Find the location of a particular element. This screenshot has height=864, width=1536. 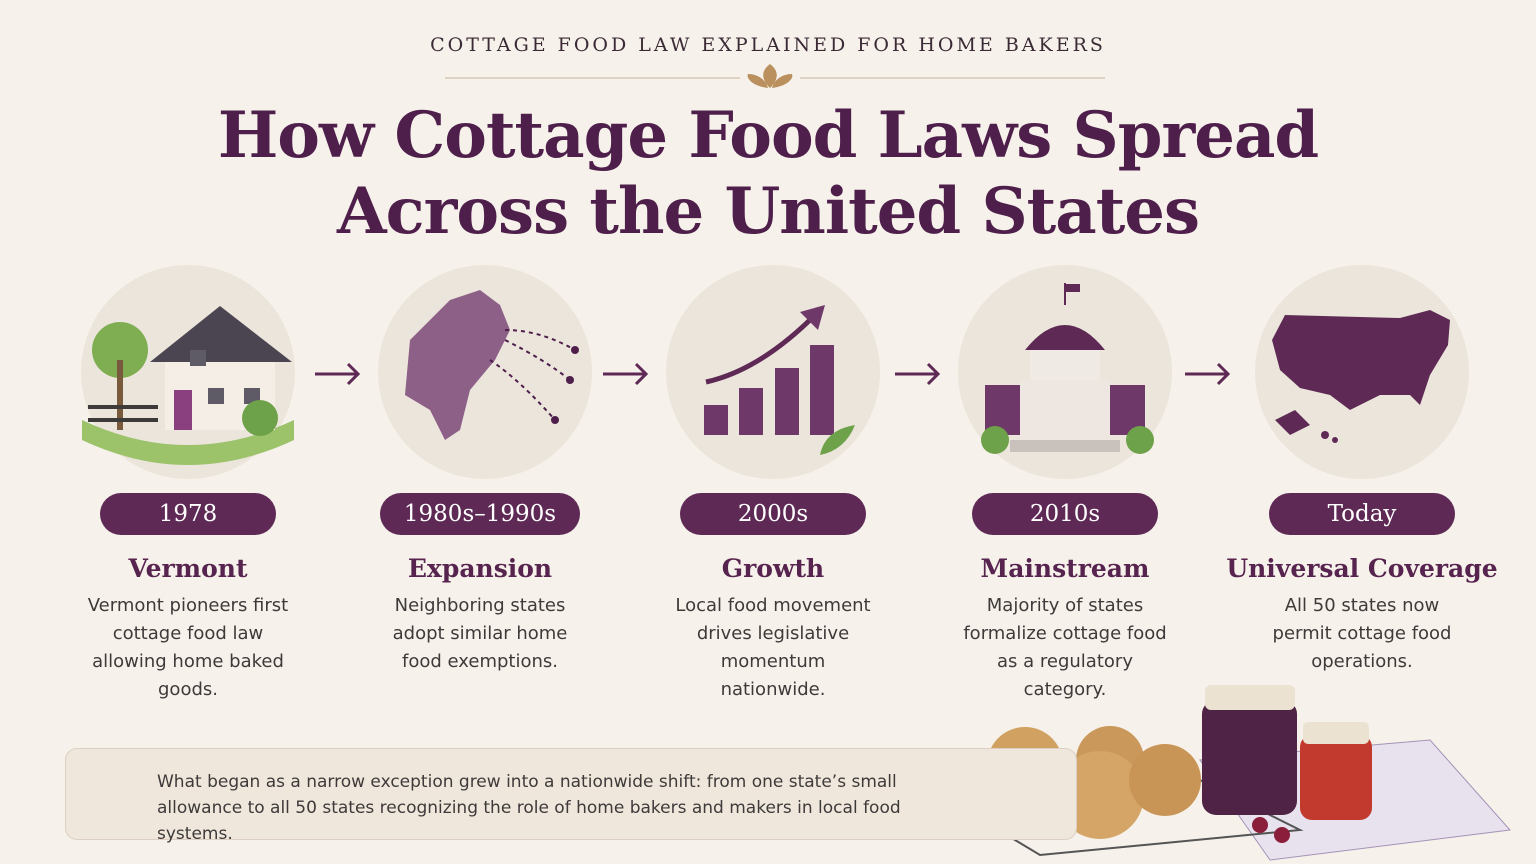

period-pill: 2000s is located at coordinates (773, 514).